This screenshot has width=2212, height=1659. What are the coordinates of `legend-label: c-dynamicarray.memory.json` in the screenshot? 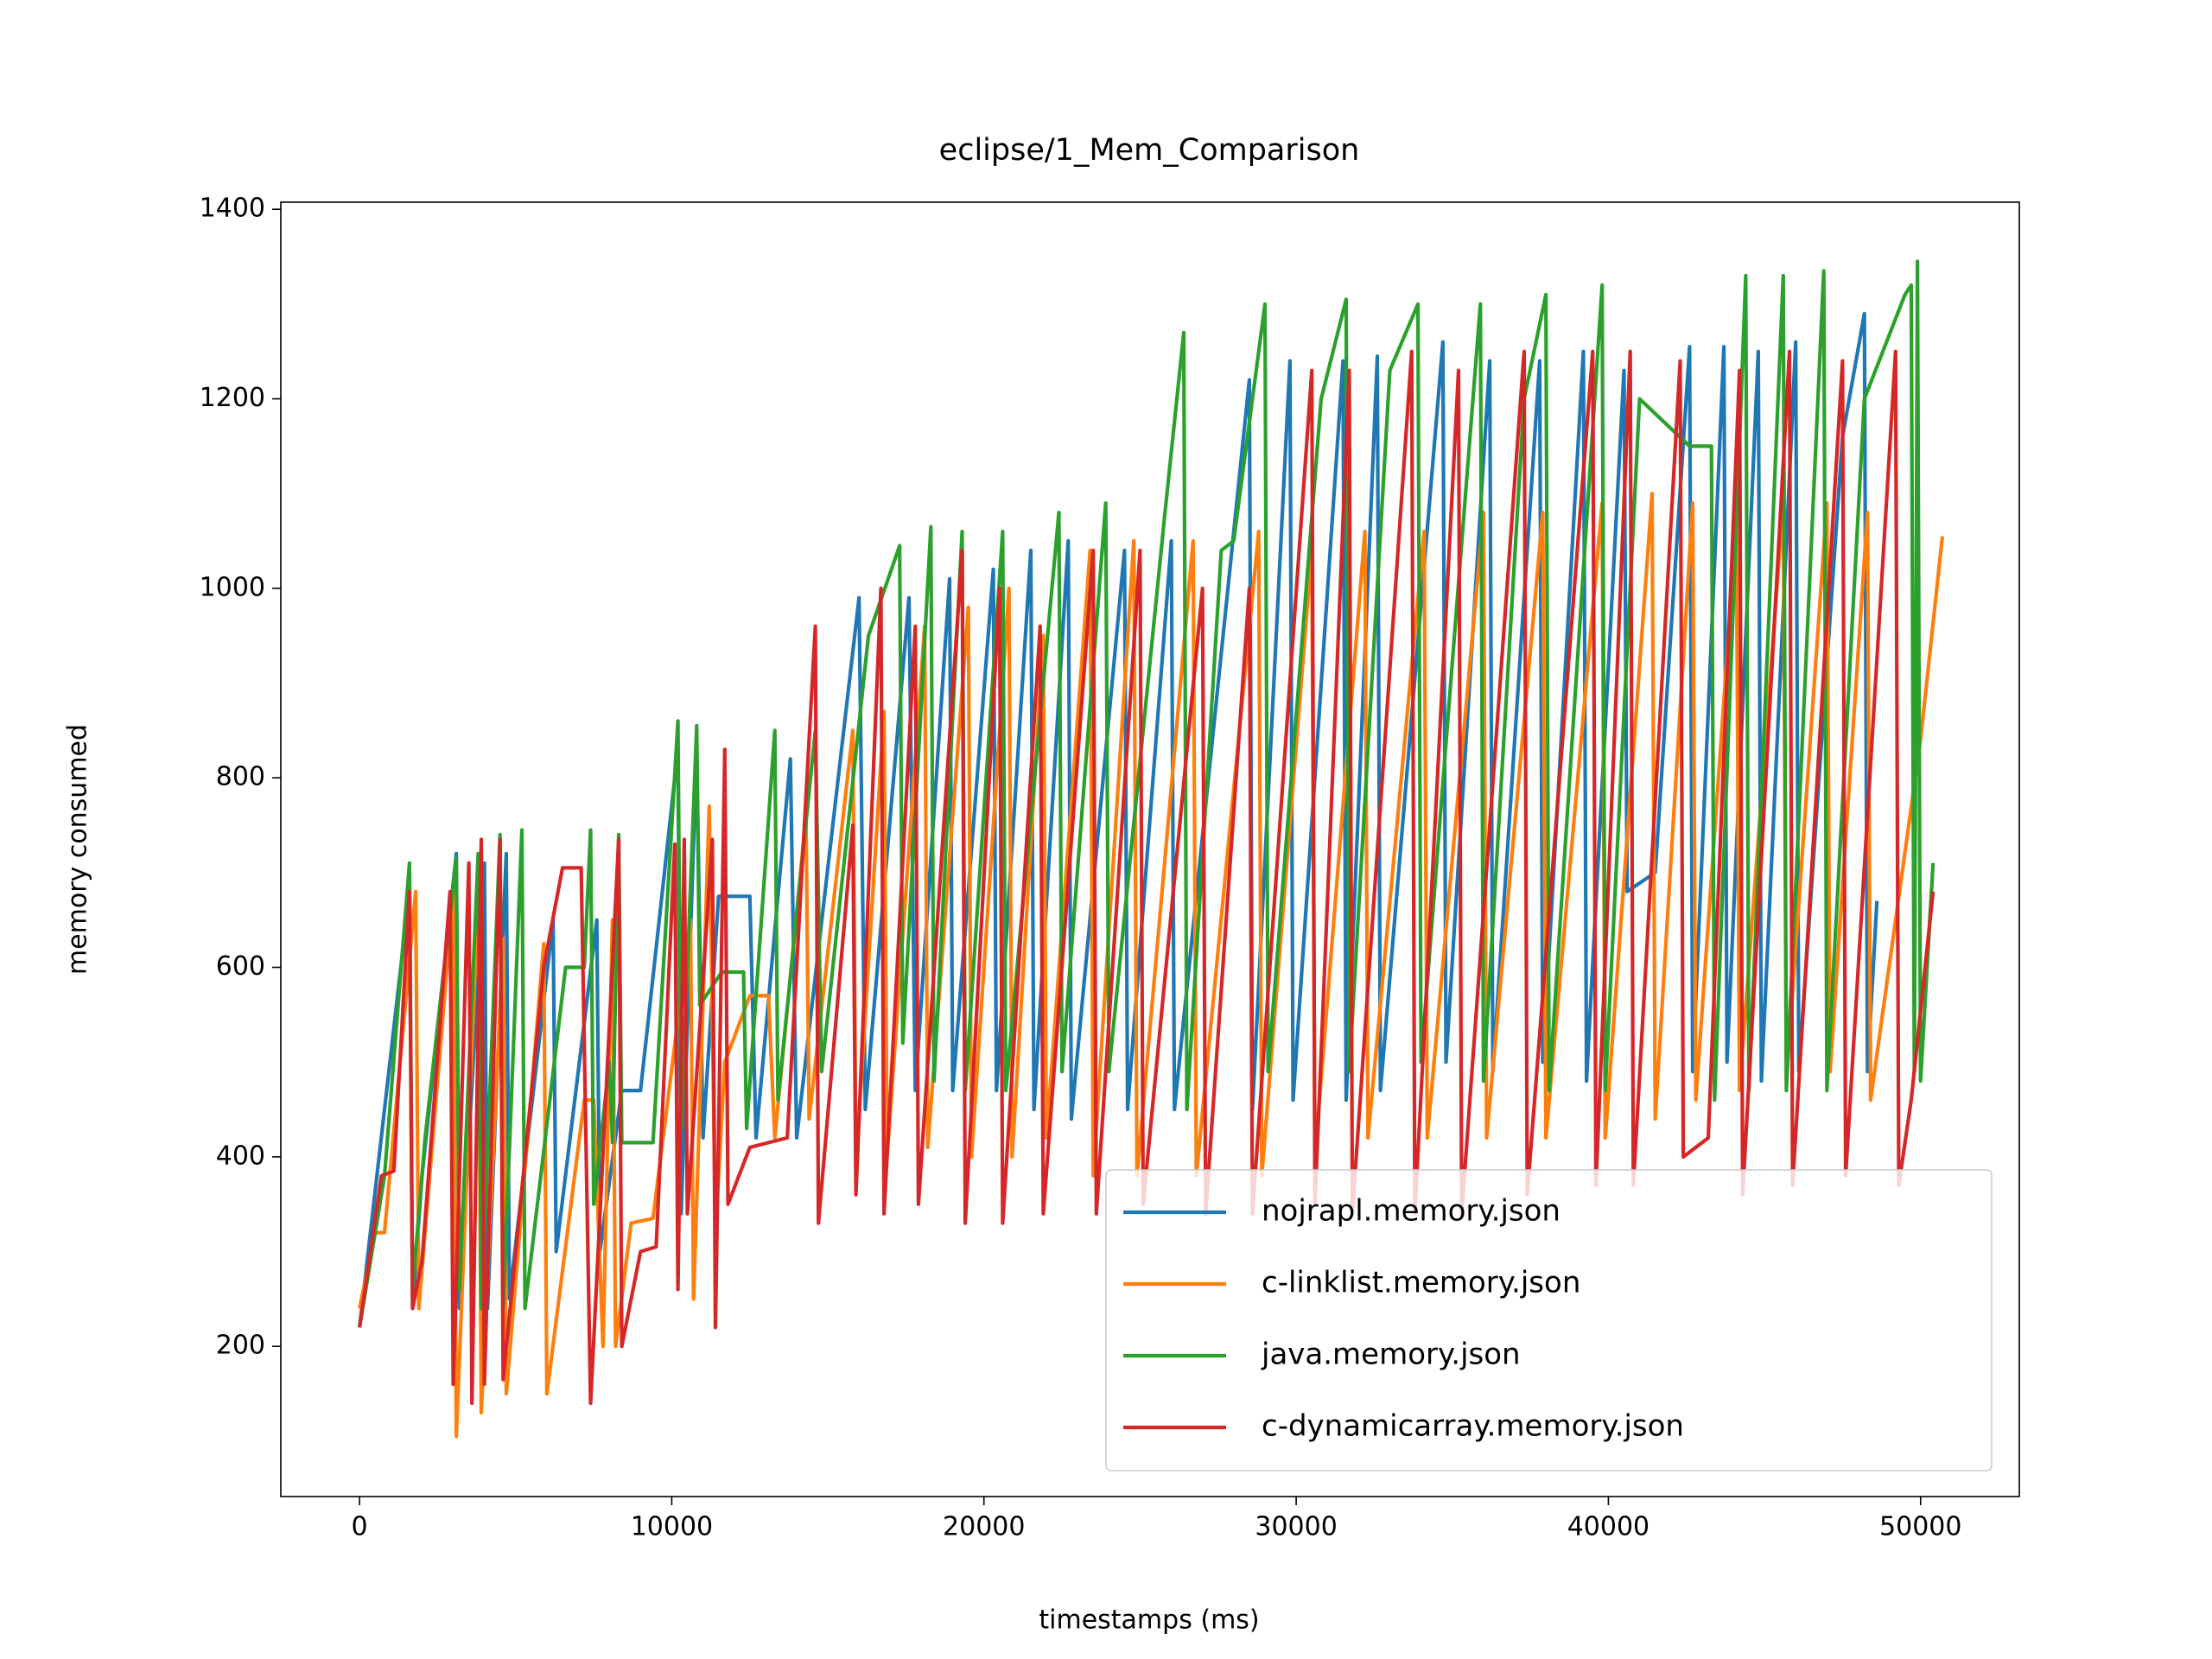 It's located at (1473, 1426).